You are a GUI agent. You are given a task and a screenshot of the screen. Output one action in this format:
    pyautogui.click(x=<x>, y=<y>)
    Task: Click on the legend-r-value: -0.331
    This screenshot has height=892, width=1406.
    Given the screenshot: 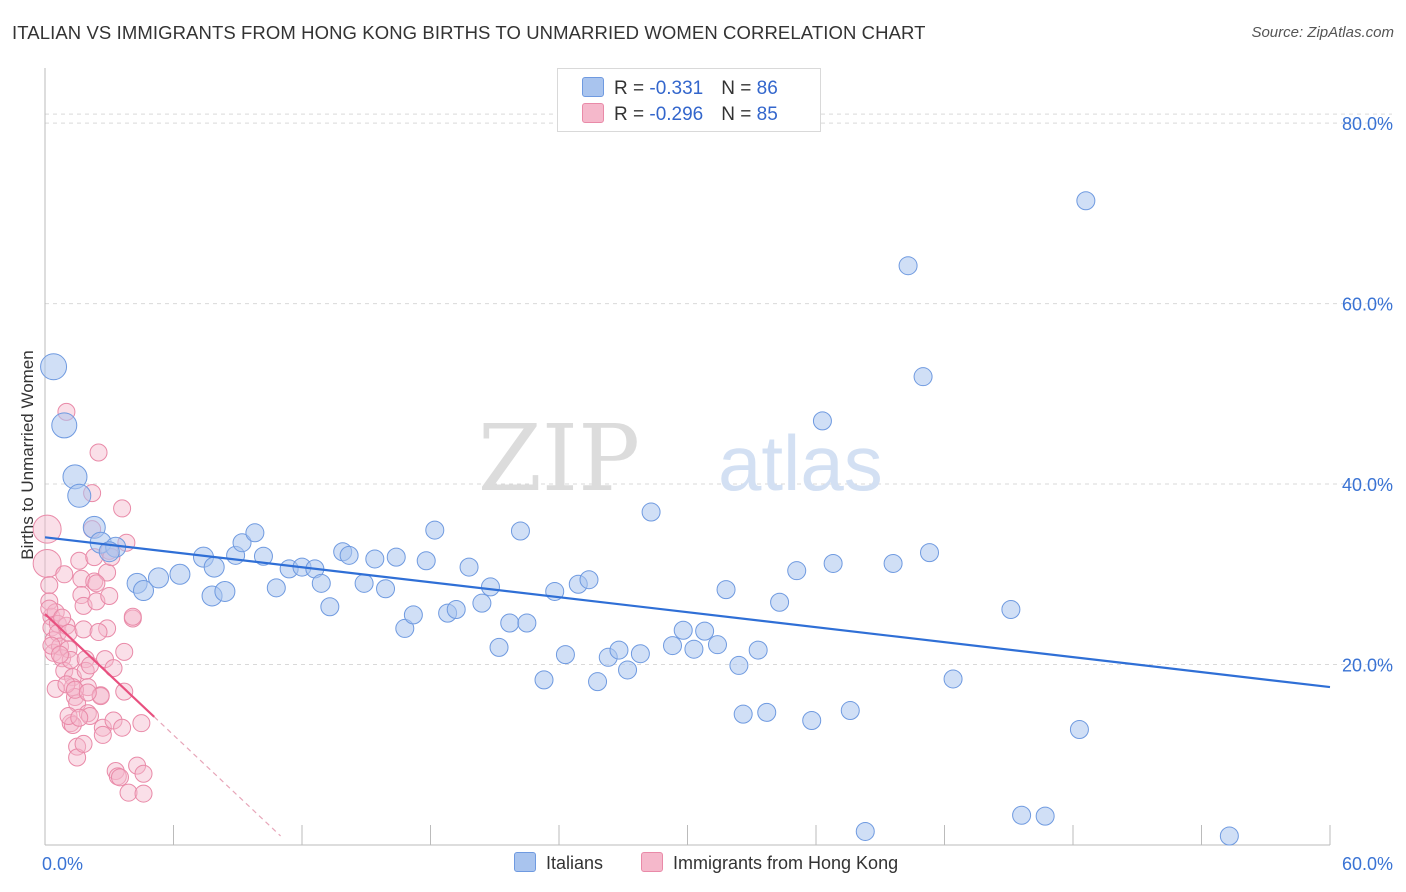 What is the action you would take?
    pyautogui.click(x=676, y=88)
    